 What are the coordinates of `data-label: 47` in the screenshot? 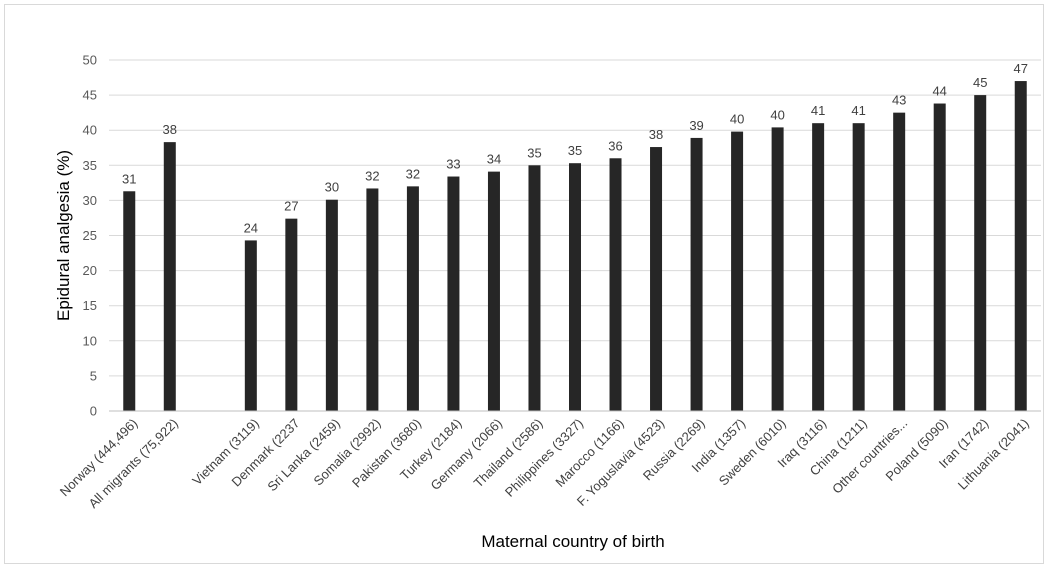 It's located at (1021, 68).